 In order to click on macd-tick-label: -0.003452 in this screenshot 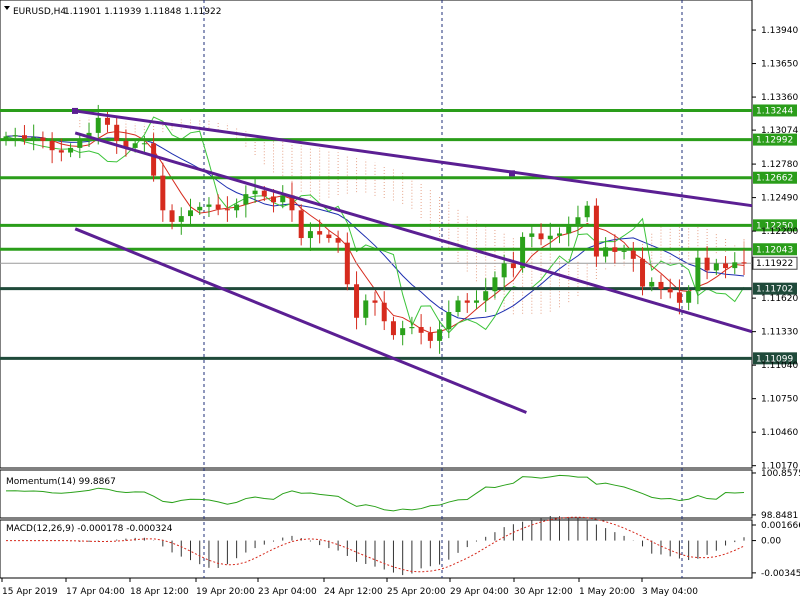, I will do `click(780, 574)`.